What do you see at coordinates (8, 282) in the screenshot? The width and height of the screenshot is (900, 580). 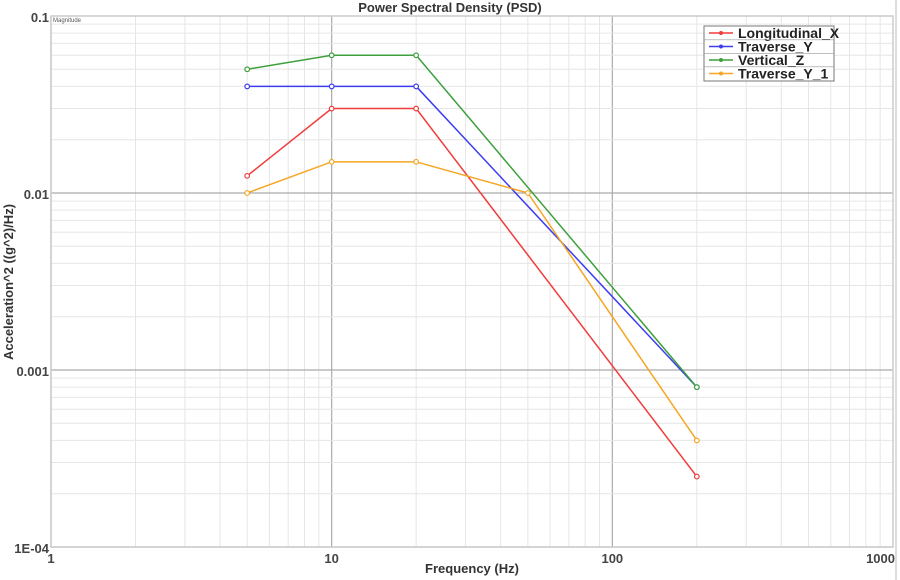 I see `y-axis-label: Acceleration^2 ((g^2)/Hz)` at bounding box center [8, 282].